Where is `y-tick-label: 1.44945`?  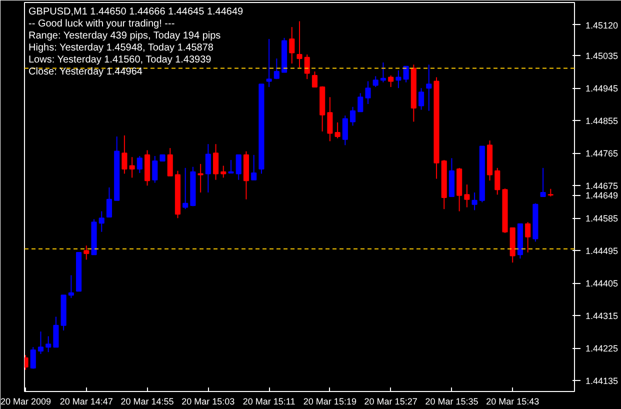 y-tick-label: 1.44945 is located at coordinates (602, 89).